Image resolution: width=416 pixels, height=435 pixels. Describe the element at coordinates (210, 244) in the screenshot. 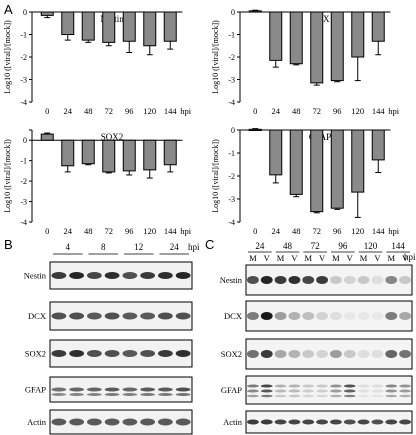

I see `panel-letter-c: C` at that location.